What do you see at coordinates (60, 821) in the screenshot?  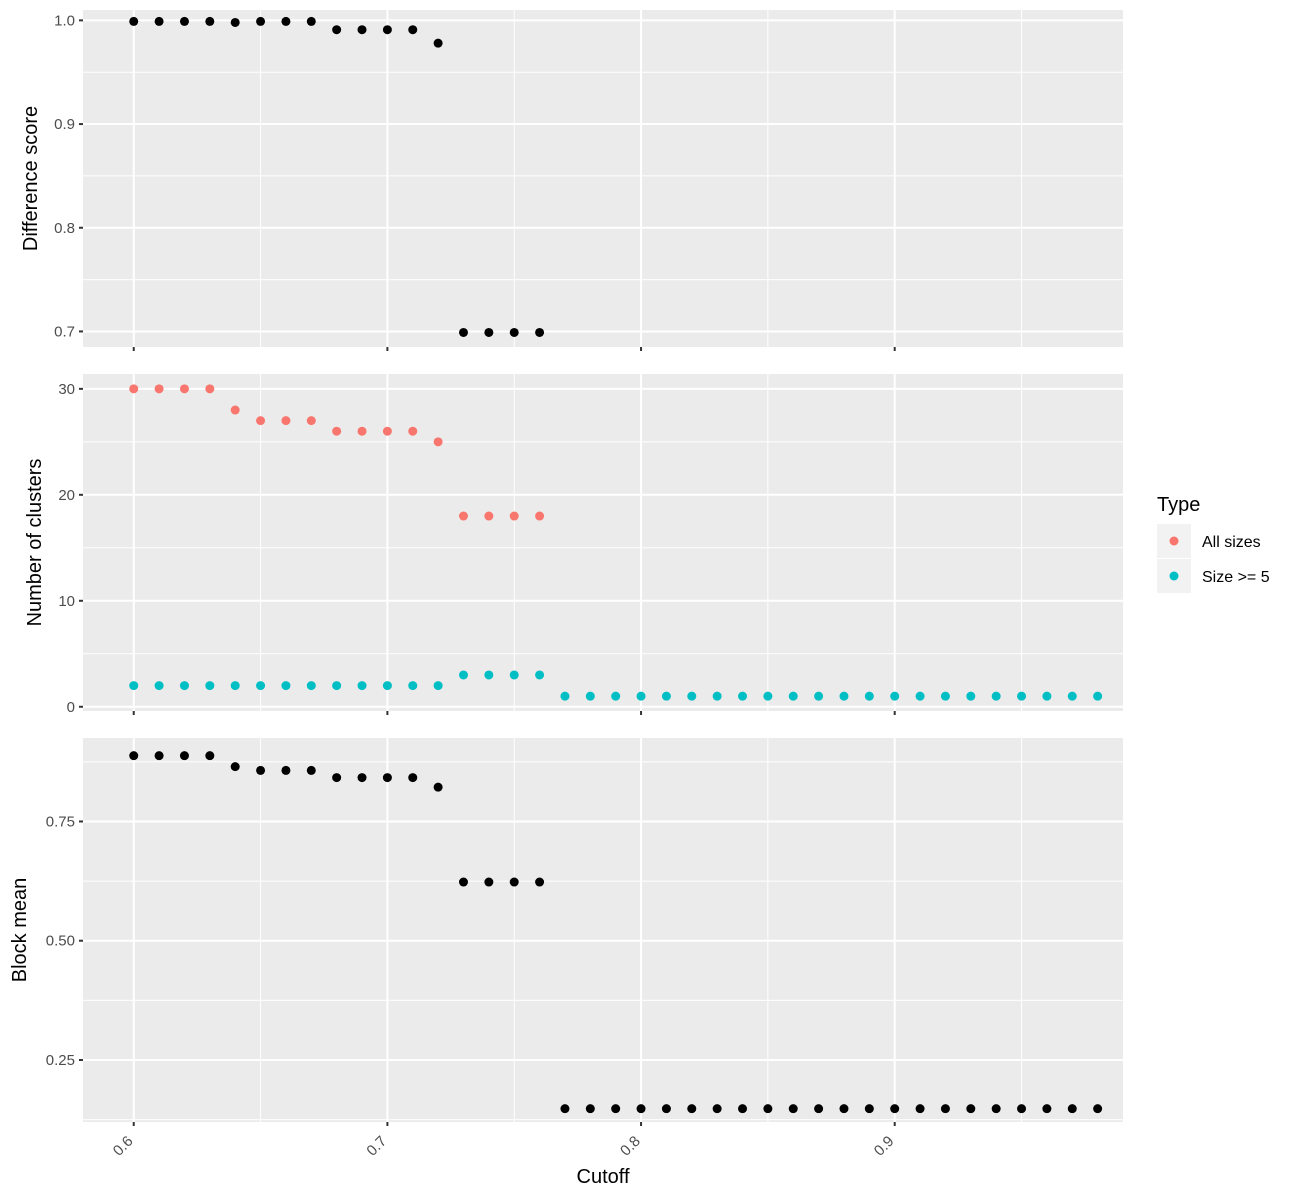 I see `y-tick-label: 0.75` at bounding box center [60, 821].